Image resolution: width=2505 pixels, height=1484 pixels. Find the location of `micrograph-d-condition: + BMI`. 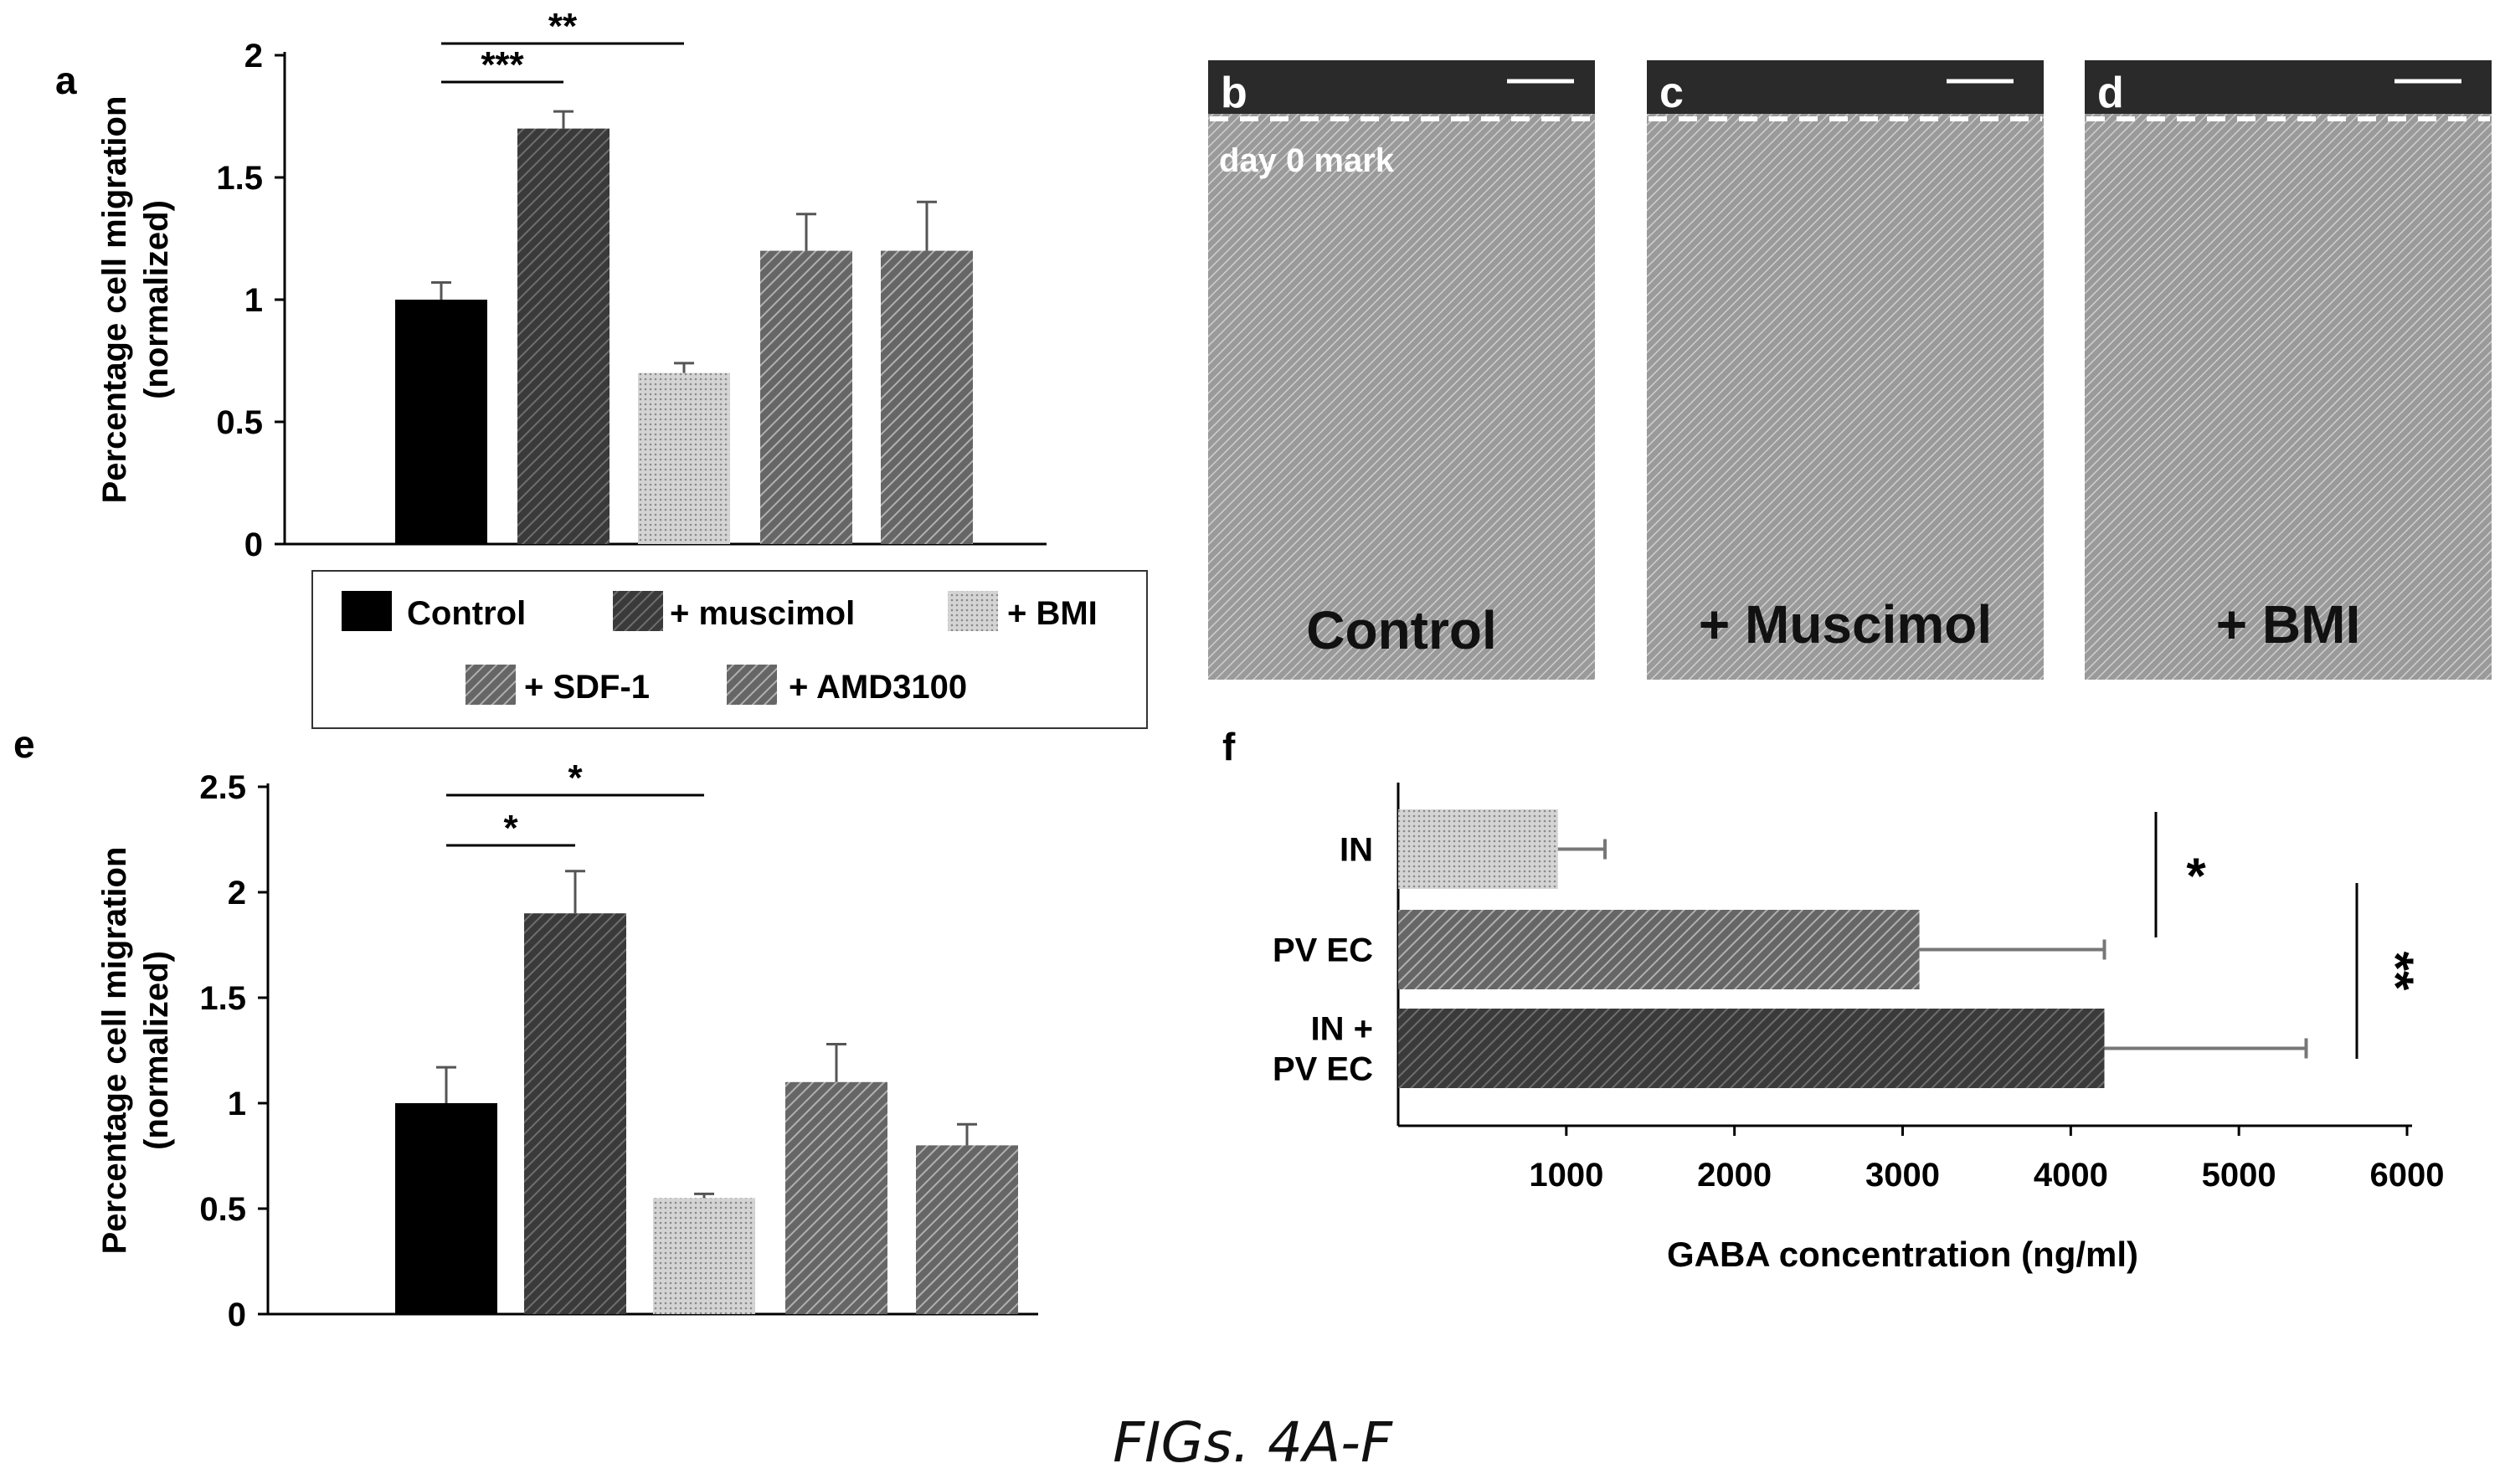

micrograph-d-condition: + BMI is located at coordinates (2288, 624).